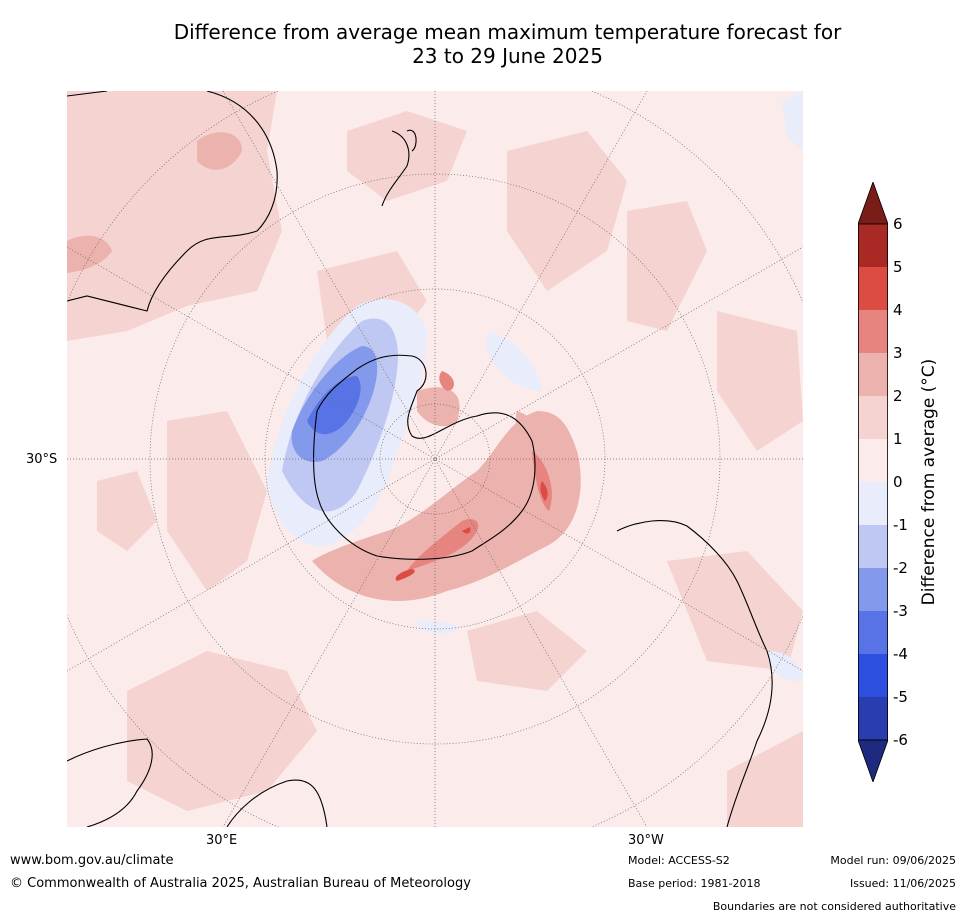  I want to click on colorbar, so click(873, 482).